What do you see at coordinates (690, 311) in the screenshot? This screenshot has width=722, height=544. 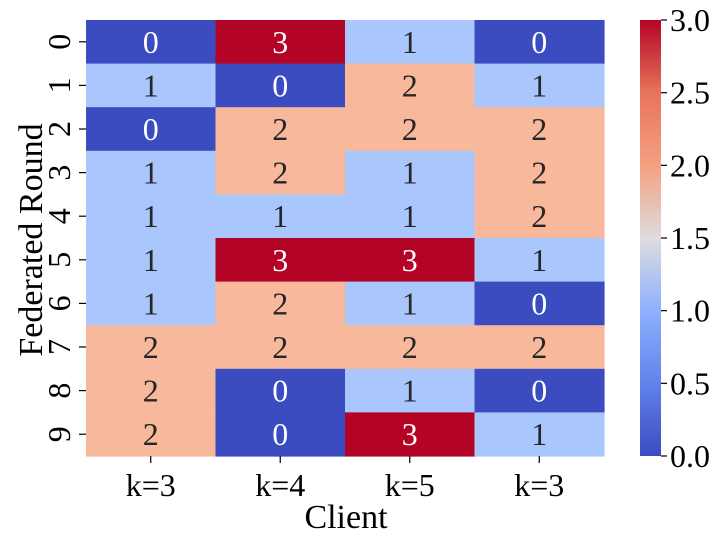 I see `colorbar-tick-label: 1.0` at bounding box center [690, 311].